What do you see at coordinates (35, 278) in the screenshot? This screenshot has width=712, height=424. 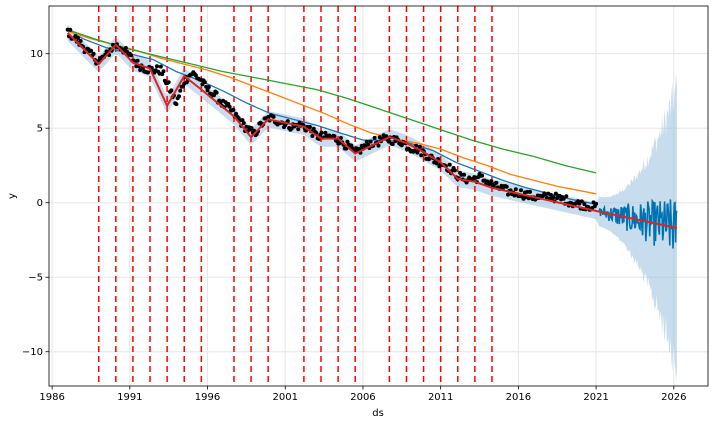 I see `y-tick-label: −5` at bounding box center [35, 278].